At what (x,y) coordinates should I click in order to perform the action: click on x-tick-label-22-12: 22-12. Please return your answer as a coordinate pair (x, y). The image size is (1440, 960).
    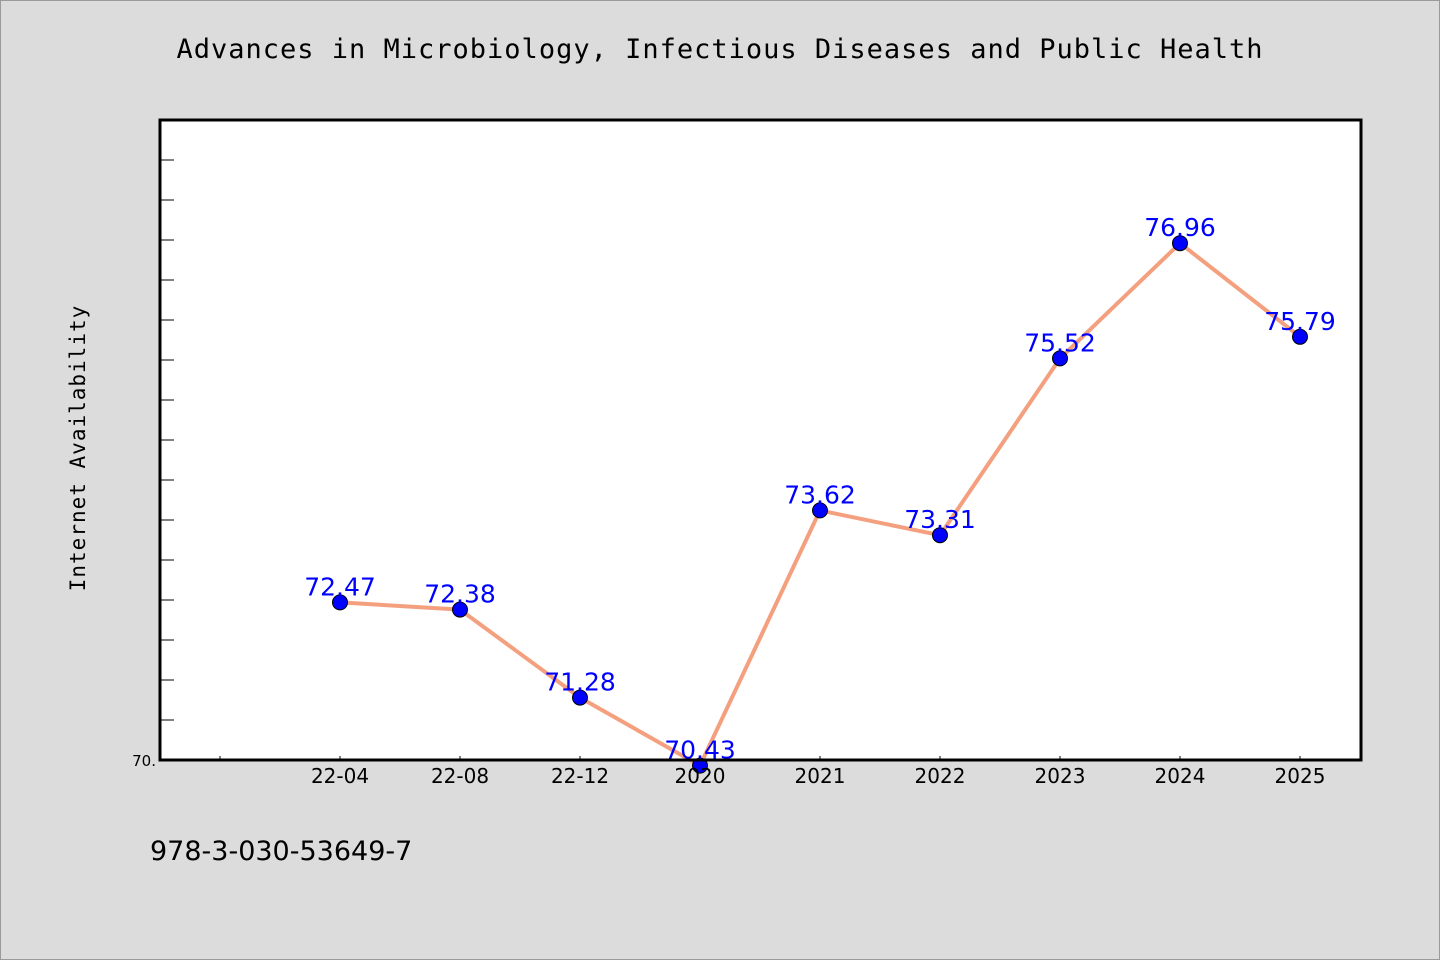
    Looking at the image, I should click on (580, 776).